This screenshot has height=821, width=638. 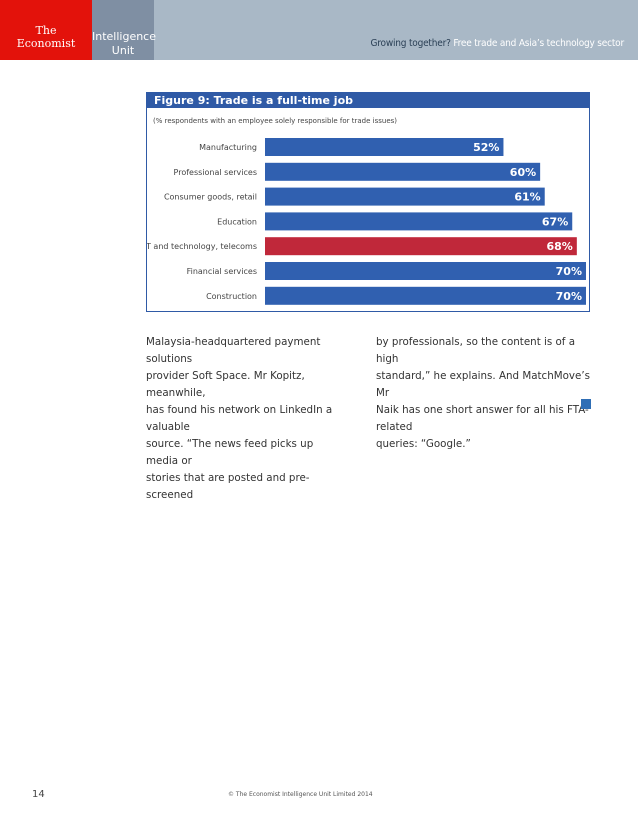 I want to click on text-line: stories that are posted and pre-screened, so click(x=228, y=486).